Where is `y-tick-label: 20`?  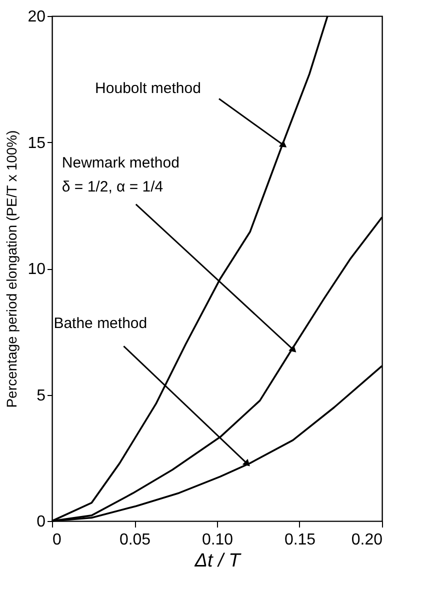 y-tick-label: 20 is located at coordinates (37, 17).